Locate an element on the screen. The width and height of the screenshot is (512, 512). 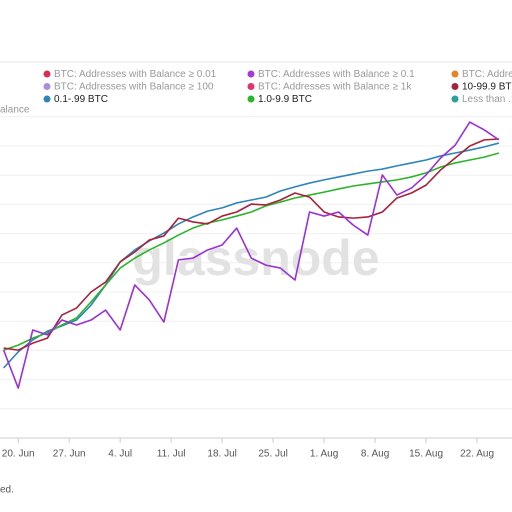
x-tick-label: 20. Jun is located at coordinates (18, 454).